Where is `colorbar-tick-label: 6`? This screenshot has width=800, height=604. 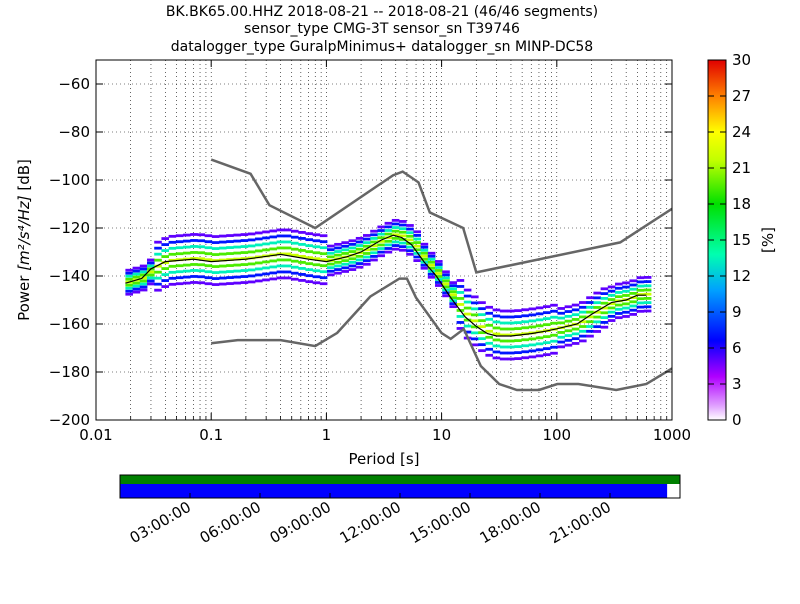 colorbar-tick-label: 6 is located at coordinates (737, 348).